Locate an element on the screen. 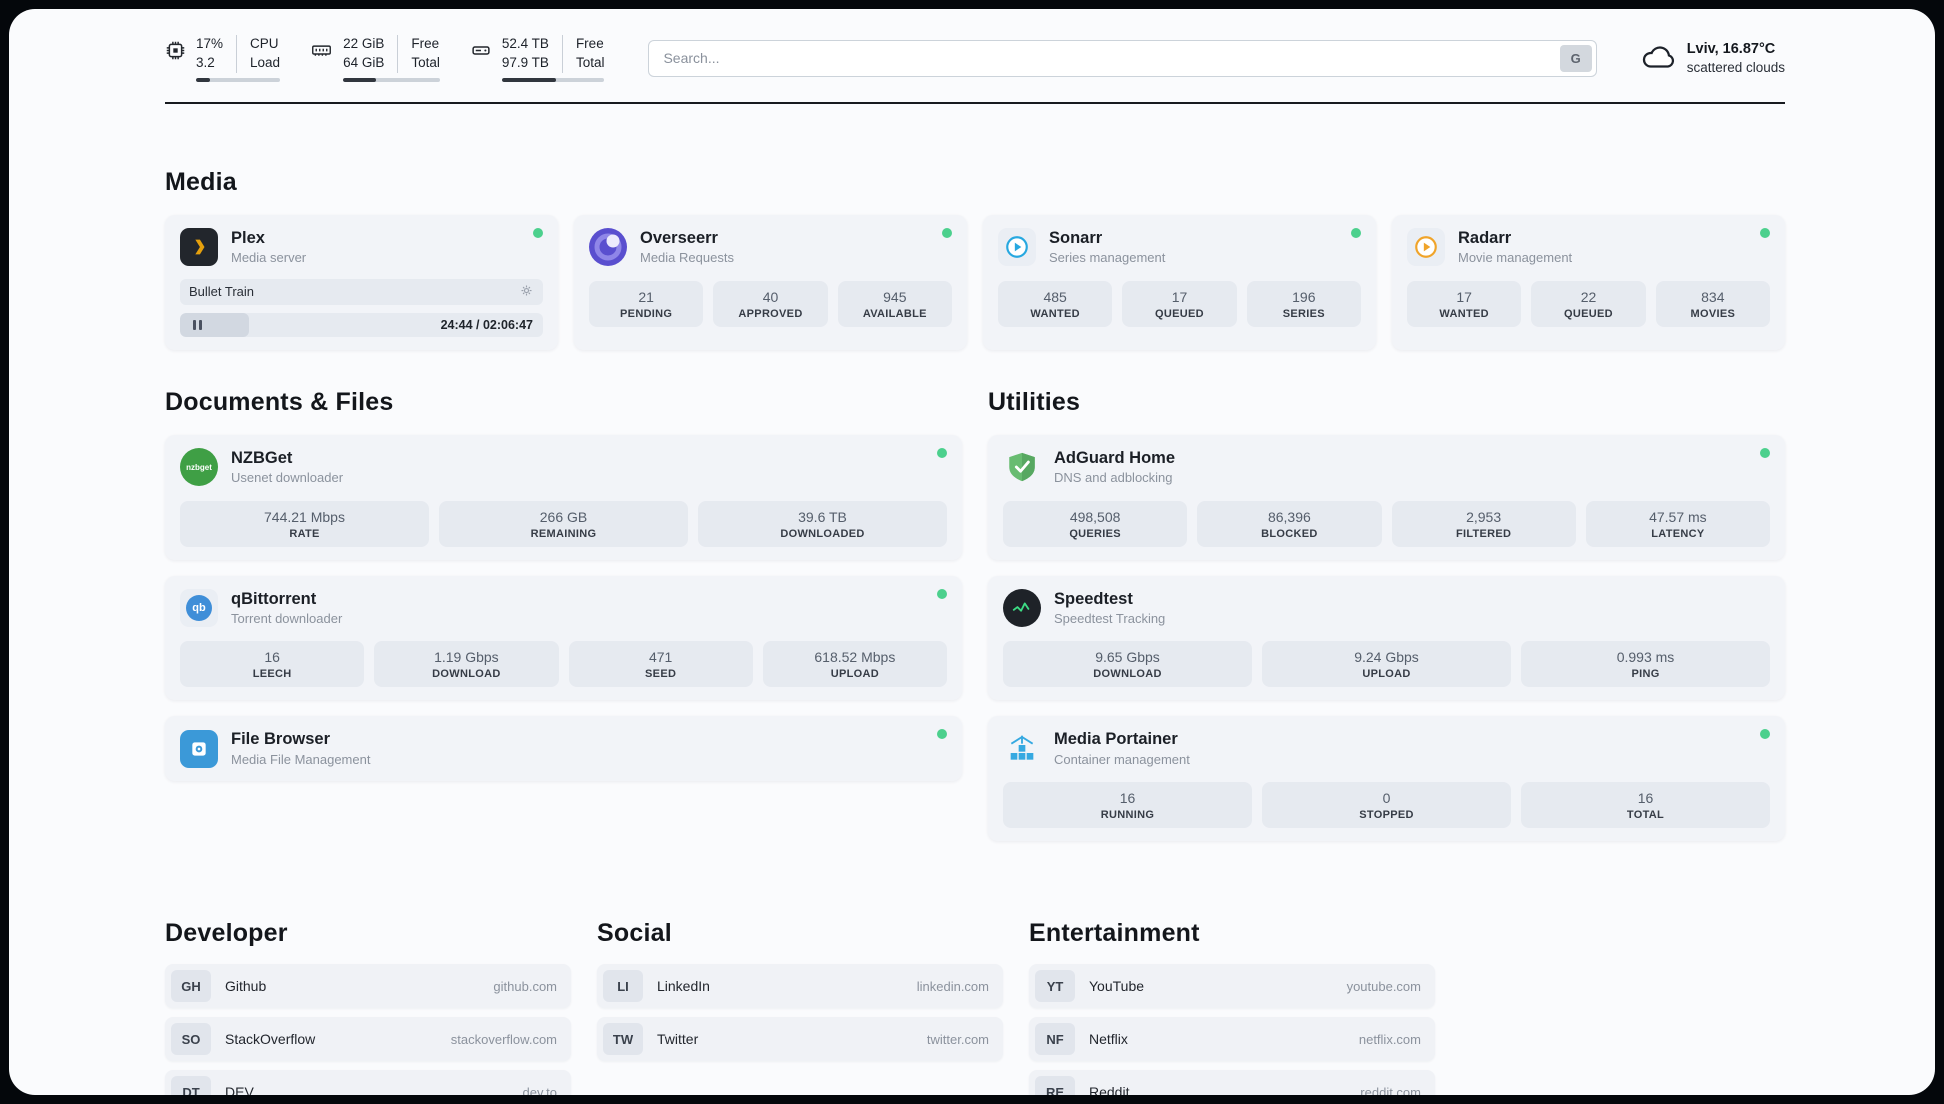 The width and height of the screenshot is (1944, 1104). stat-running: 16 RUNNING is located at coordinates (1127, 805).